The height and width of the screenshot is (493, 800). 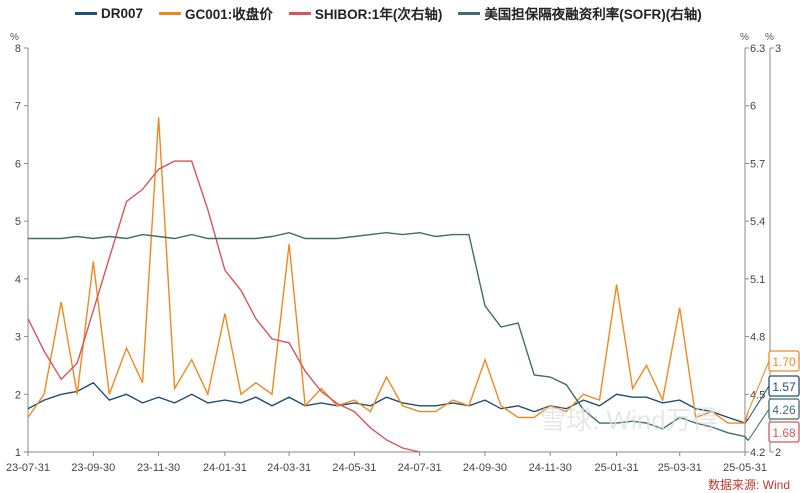 What do you see at coordinates (757, 280) in the screenshot?
I see `y-right-tick-label: 5.1` at bounding box center [757, 280].